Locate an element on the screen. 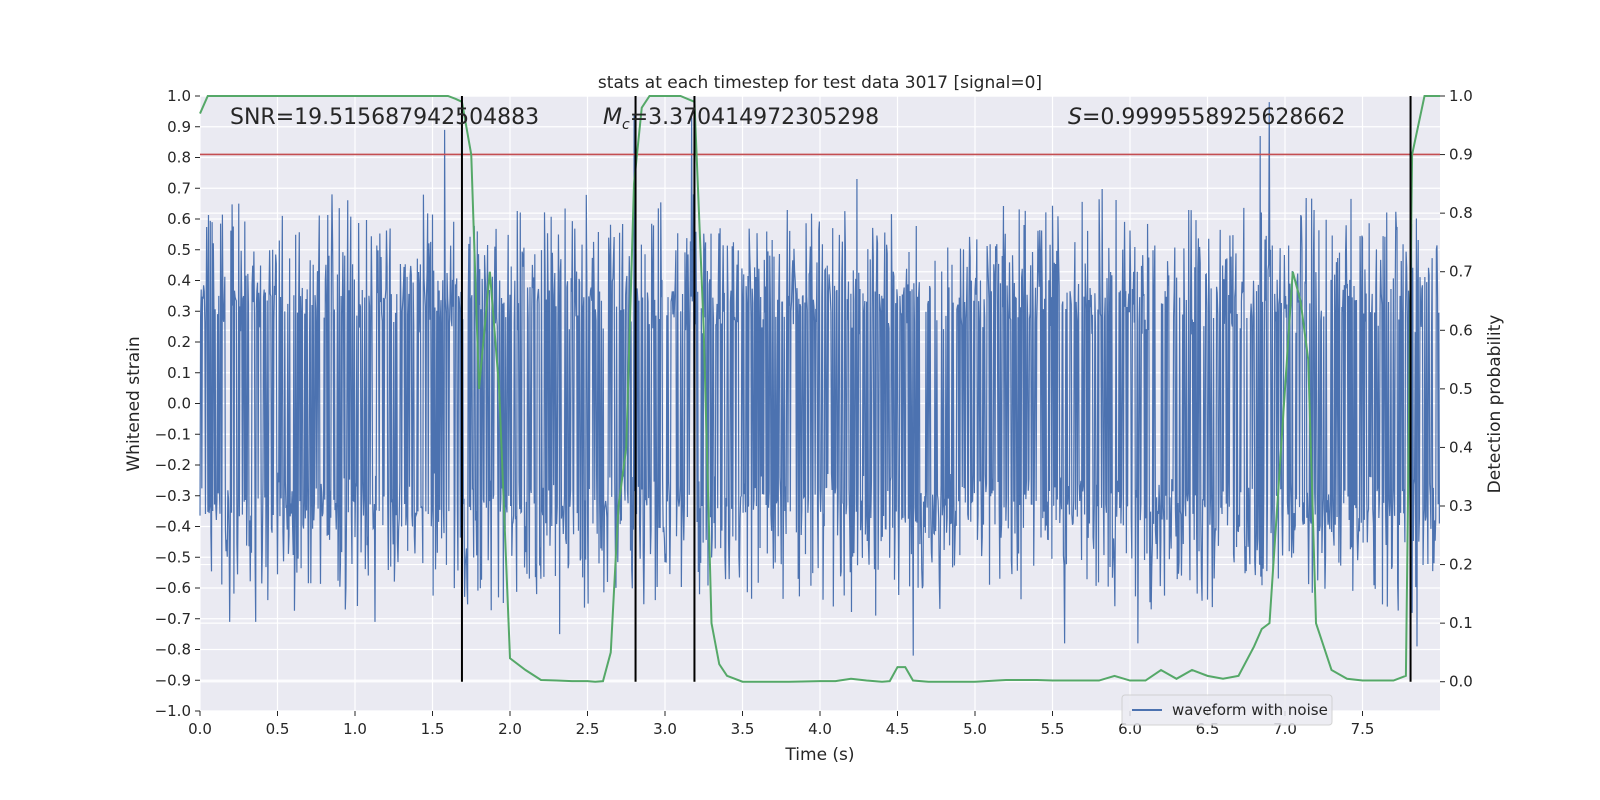 The width and height of the screenshot is (1600, 800). s-annotation: S=0.9999558925628662 is located at coordinates (1206, 117).